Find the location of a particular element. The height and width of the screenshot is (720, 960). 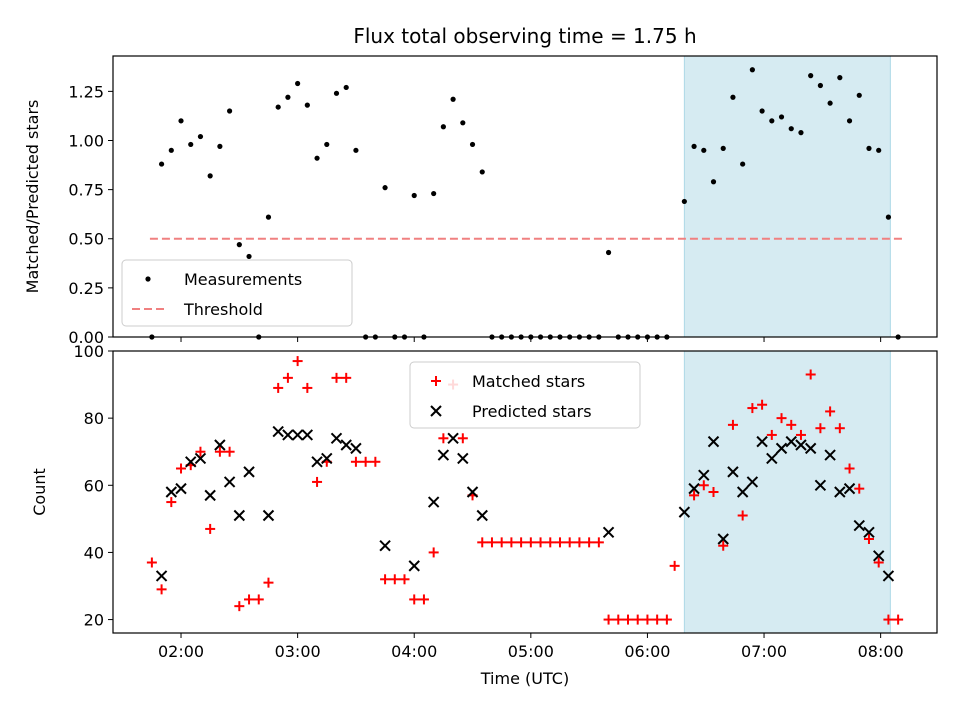

y-tick-label: 0.00 is located at coordinates (86, 337).